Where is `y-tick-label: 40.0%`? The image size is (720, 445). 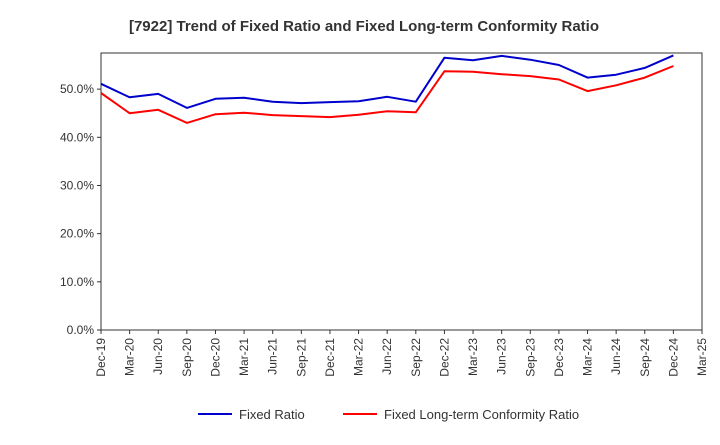
y-tick-label: 40.0% is located at coordinates (77, 137).